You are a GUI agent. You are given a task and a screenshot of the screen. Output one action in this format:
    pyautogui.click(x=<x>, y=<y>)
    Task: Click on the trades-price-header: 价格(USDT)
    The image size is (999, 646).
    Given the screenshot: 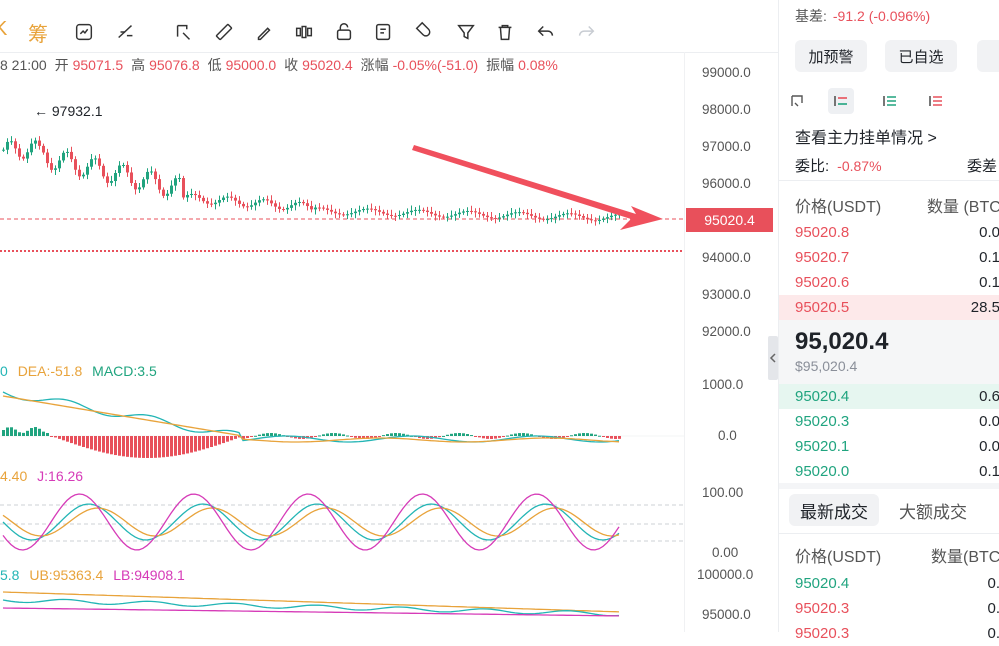 What is the action you would take?
    pyautogui.click(x=838, y=557)
    